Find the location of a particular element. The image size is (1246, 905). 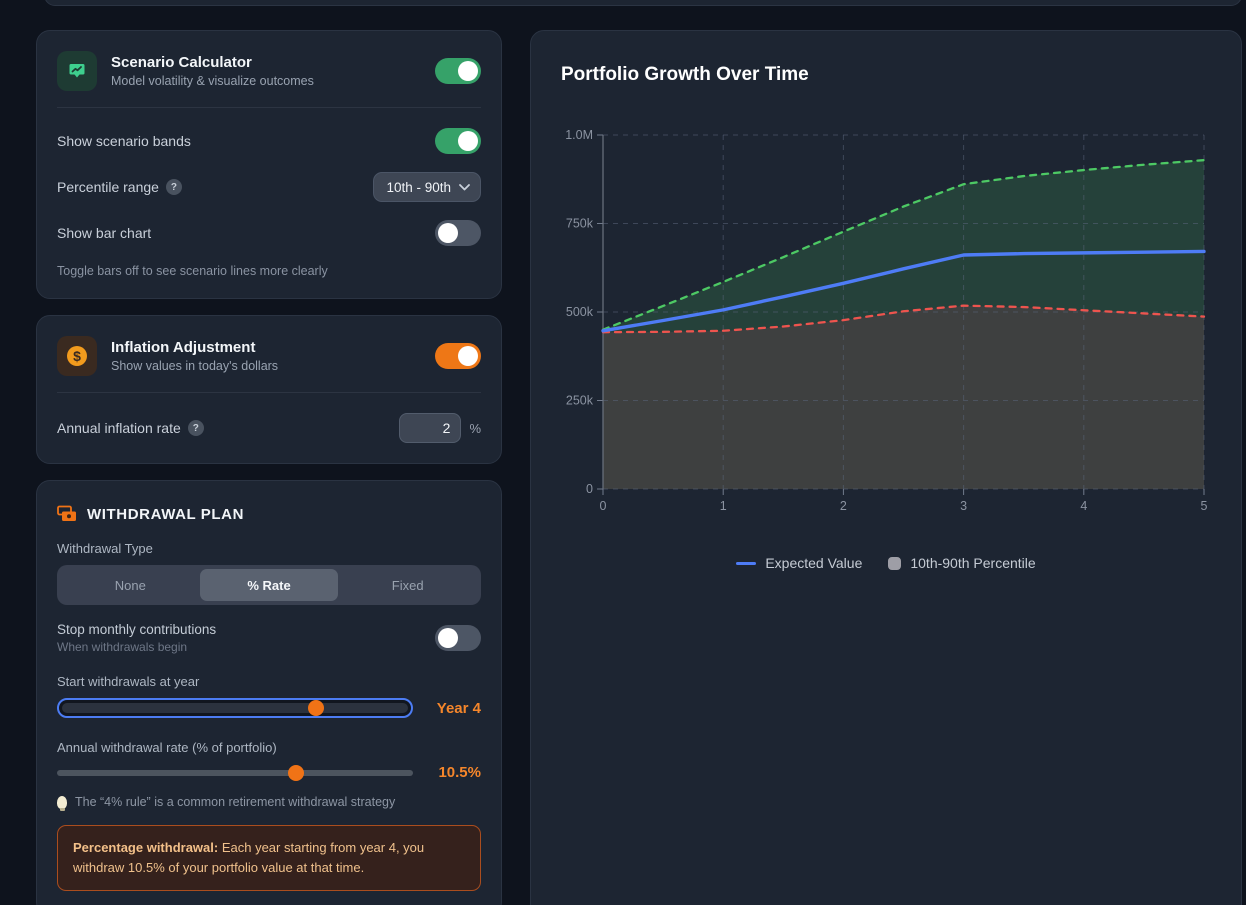

info-box-bold: Percentage withdrawal: is located at coordinates (146, 847).